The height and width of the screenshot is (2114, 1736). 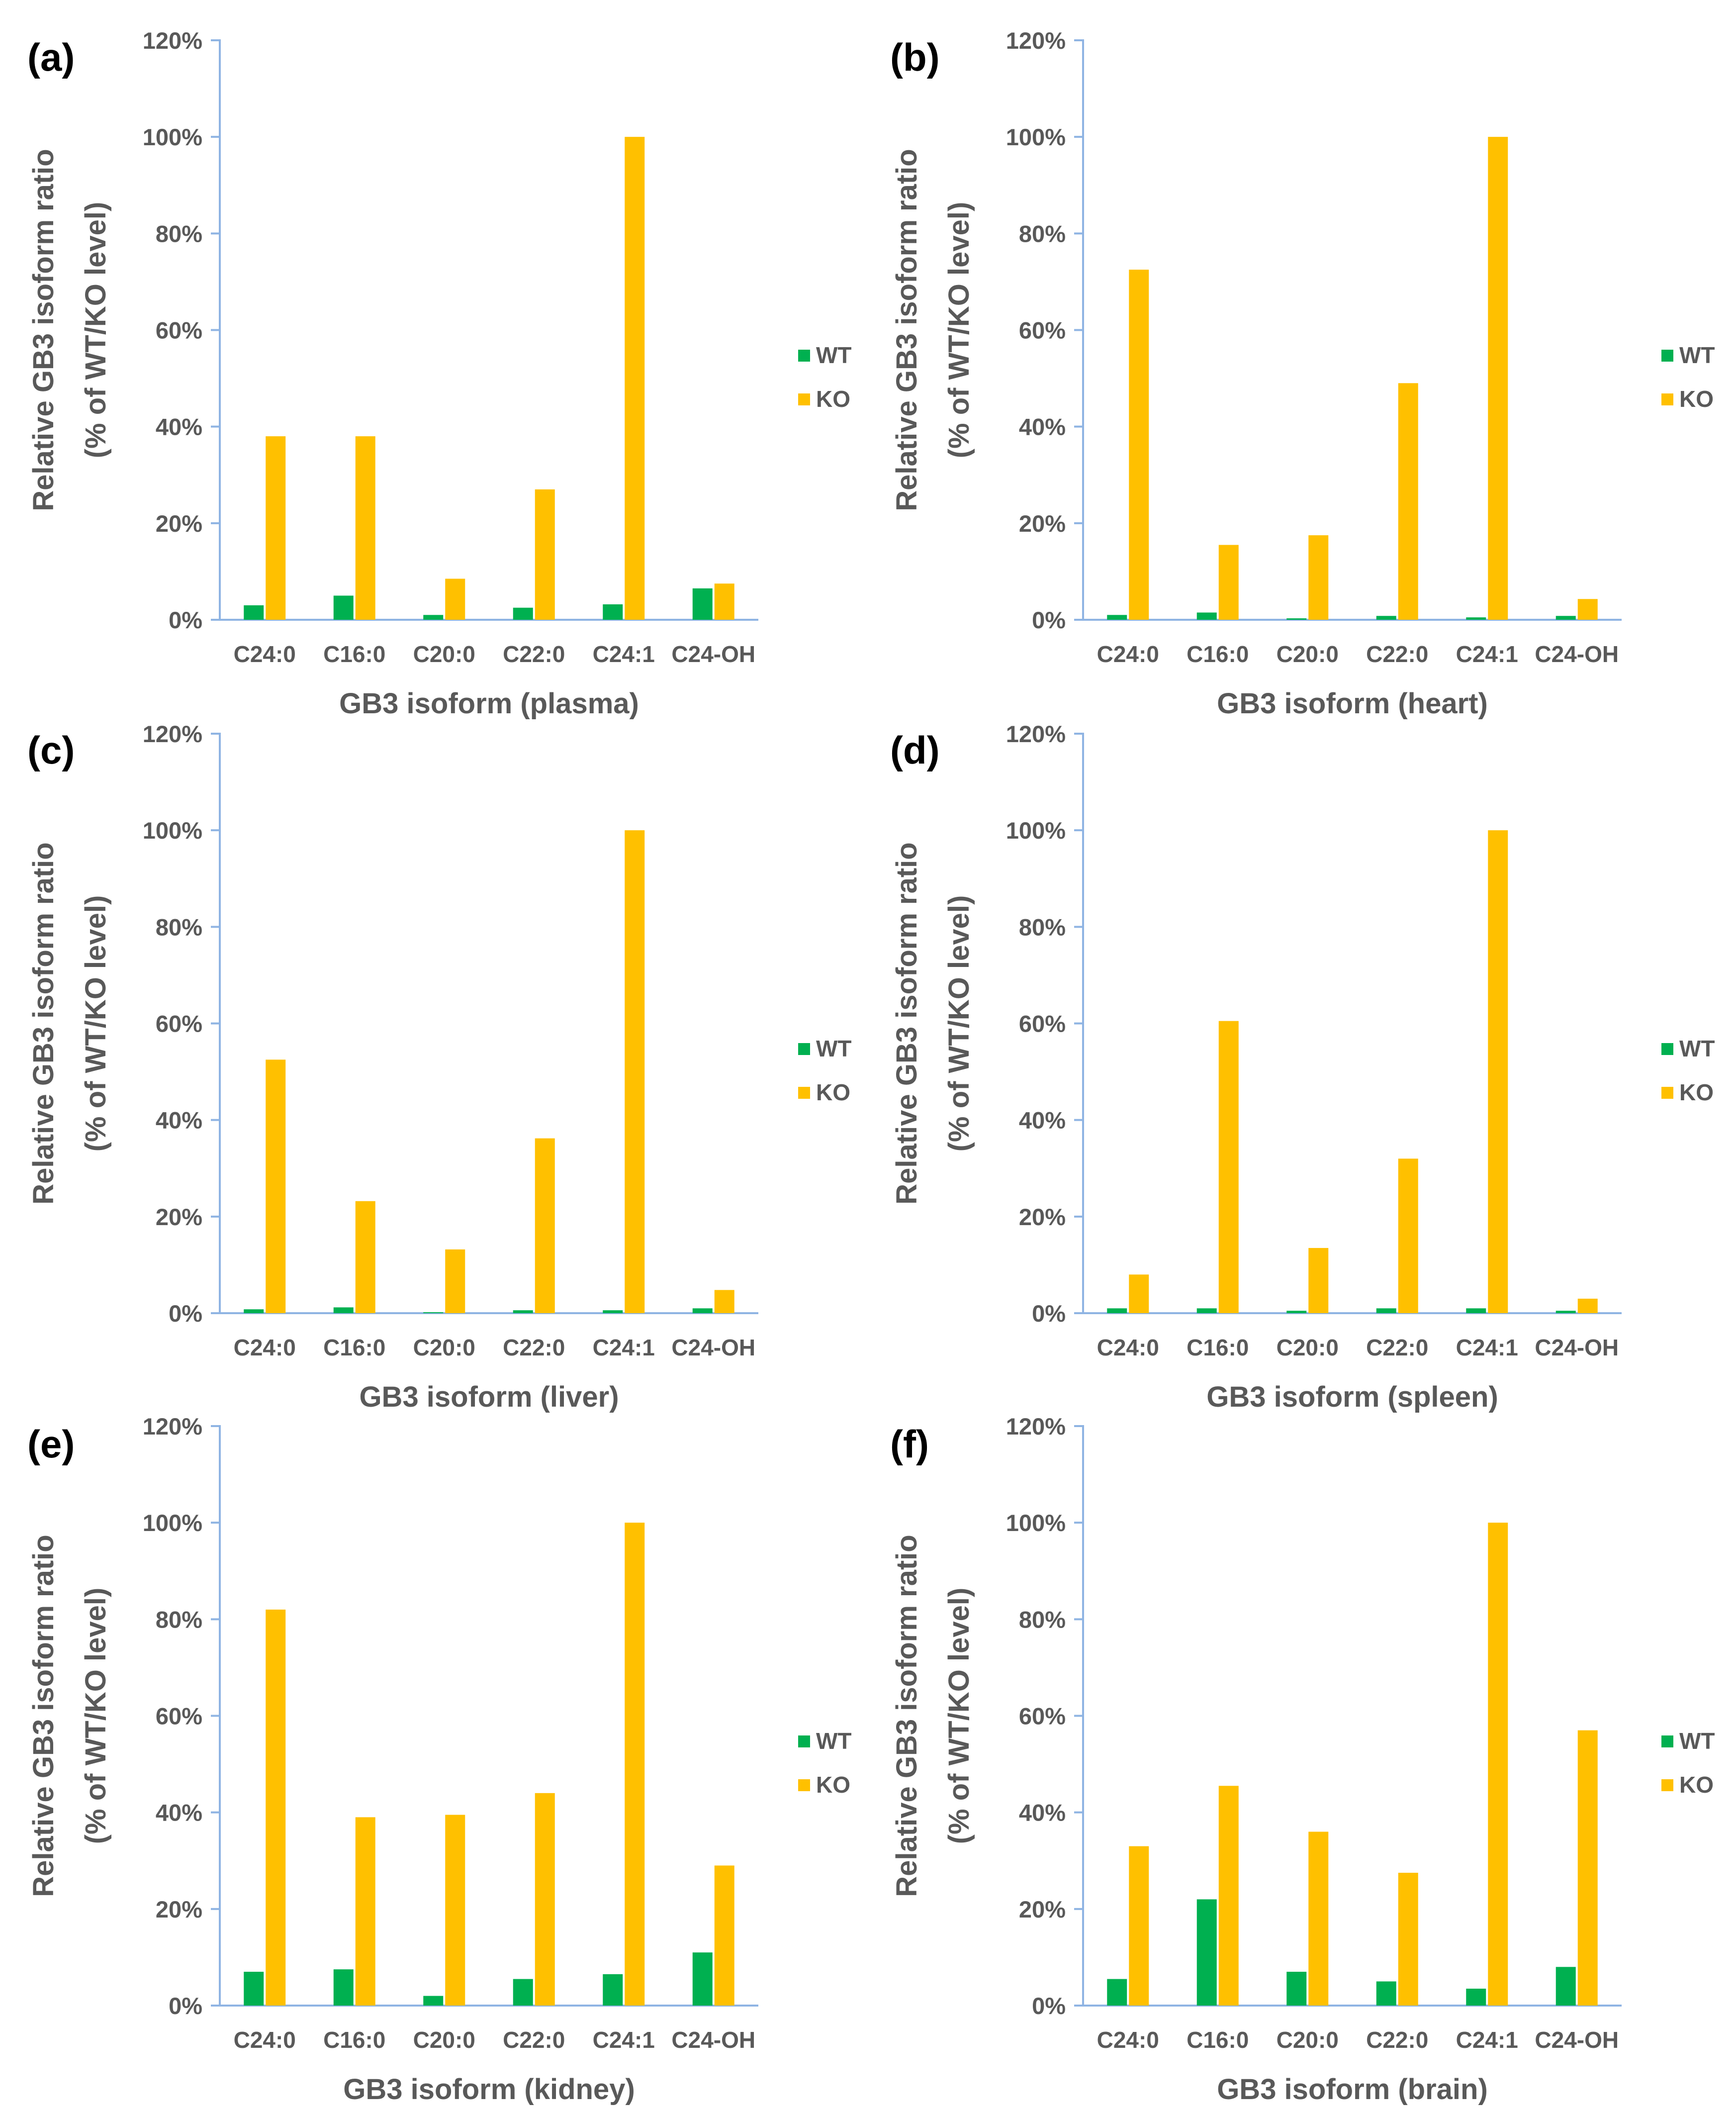 What do you see at coordinates (915, 57) in the screenshot?
I see `panel-letter: (b)` at bounding box center [915, 57].